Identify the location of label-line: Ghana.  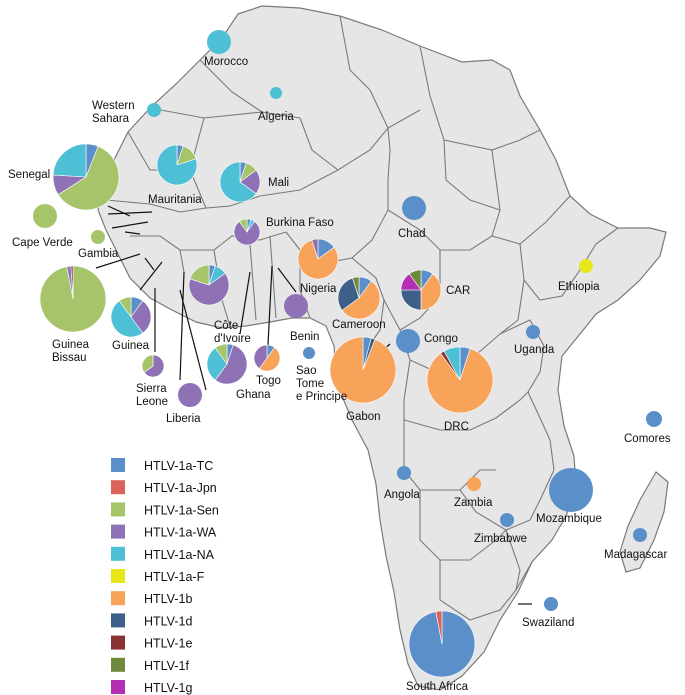
(253, 395).